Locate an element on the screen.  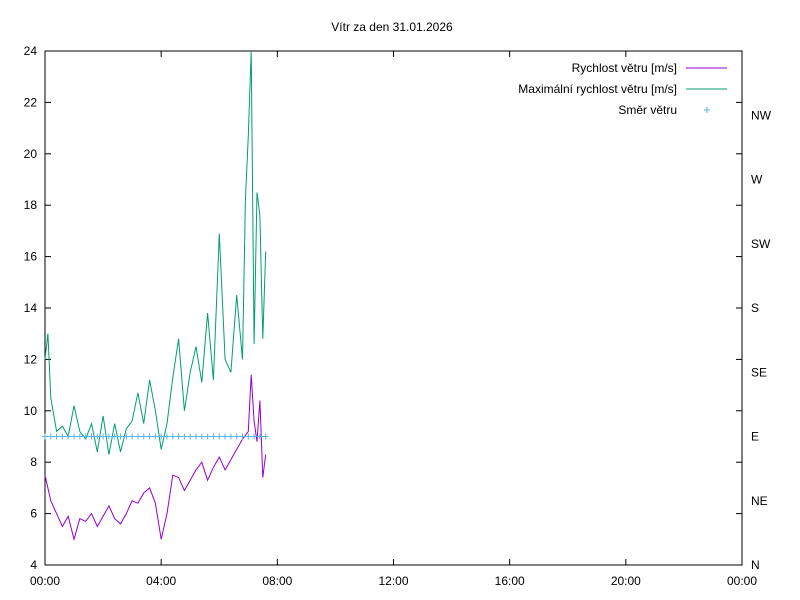
y-tick-label: 22 is located at coordinates (31, 102).